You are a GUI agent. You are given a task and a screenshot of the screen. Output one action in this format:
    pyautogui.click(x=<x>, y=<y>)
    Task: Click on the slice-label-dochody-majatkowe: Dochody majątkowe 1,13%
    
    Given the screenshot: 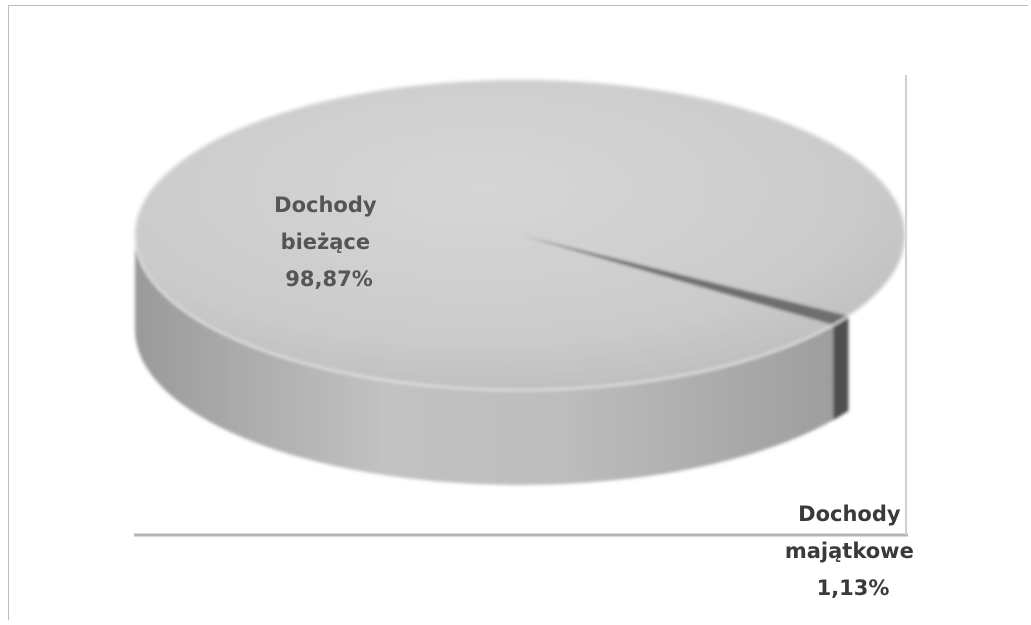 What is the action you would take?
    pyautogui.click(x=853, y=551)
    